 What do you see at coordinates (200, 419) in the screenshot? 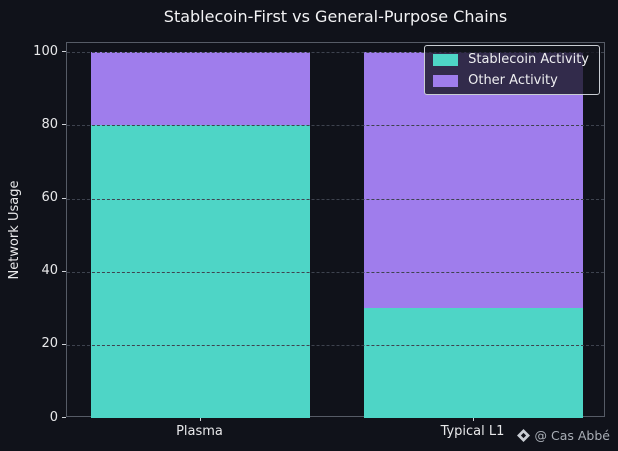
I see `x-tick-mark-plasma` at bounding box center [200, 419].